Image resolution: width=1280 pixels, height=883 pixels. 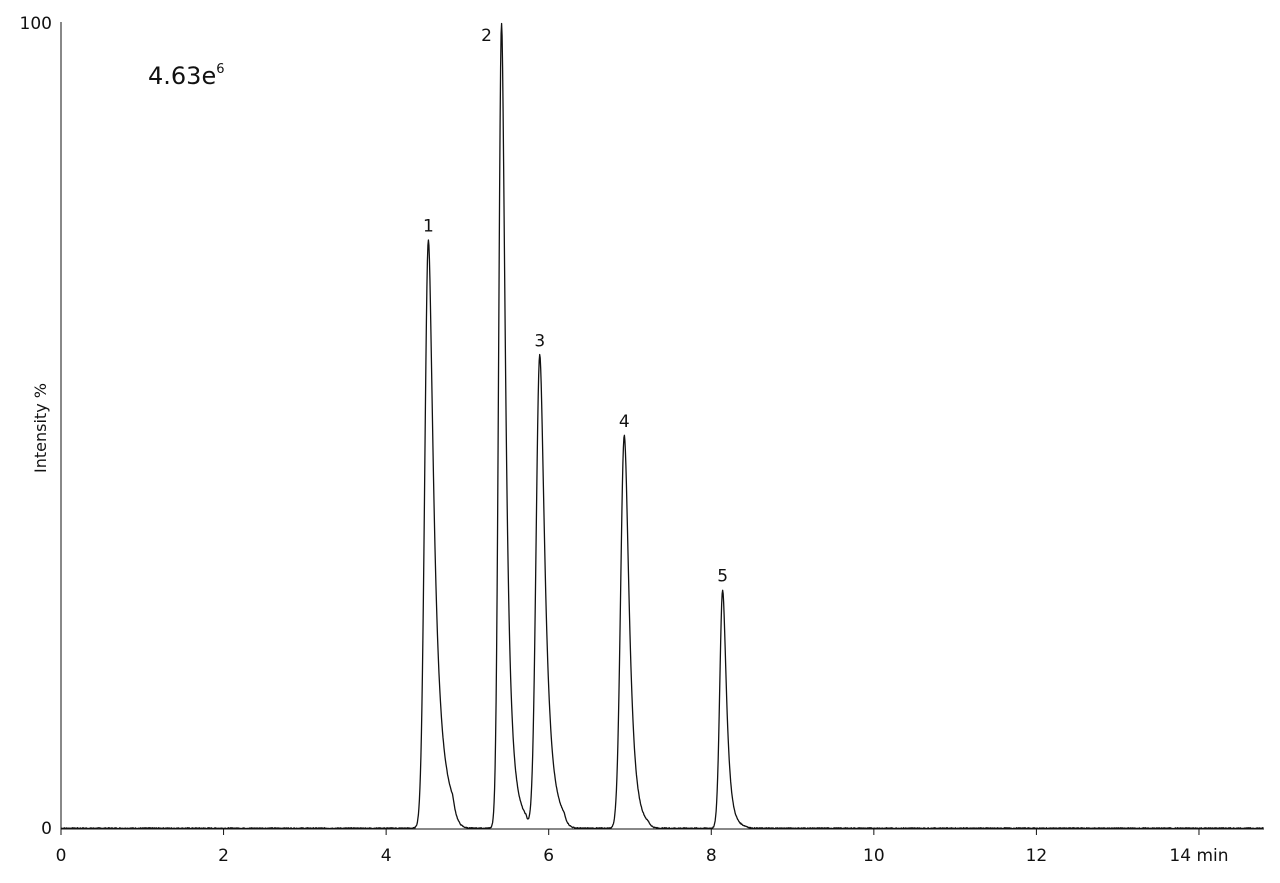 I want to click on x-axis-ticks: 0 2 4 6 8 10 12 14 min, so click(x=642, y=847).